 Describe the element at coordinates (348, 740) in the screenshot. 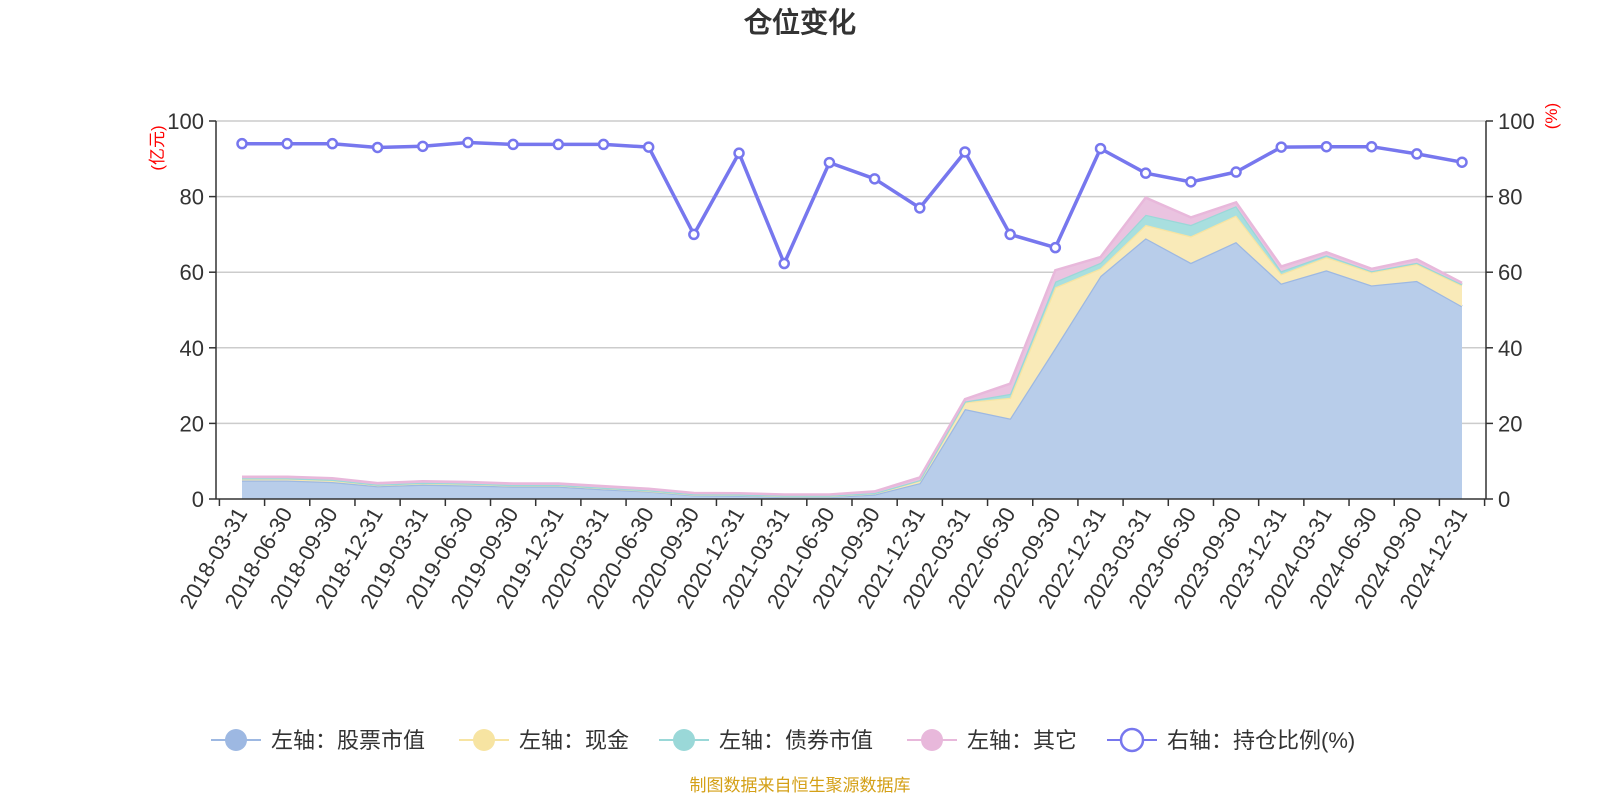

I see `legend-label: 左轴：股票市值` at that location.